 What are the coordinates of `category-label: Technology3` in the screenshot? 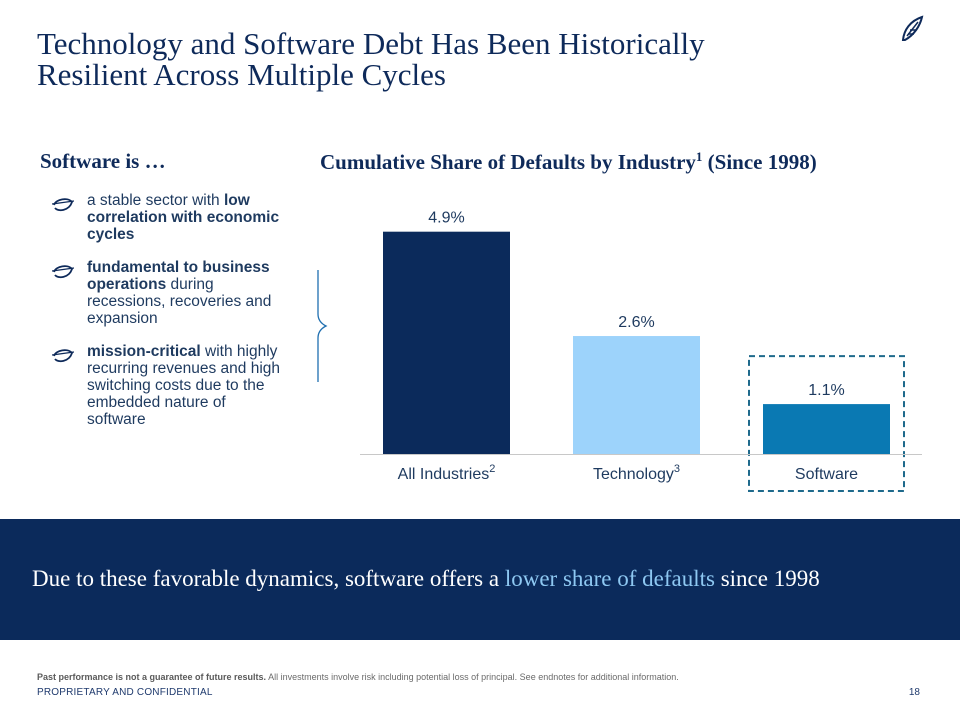 It's located at (636, 473).